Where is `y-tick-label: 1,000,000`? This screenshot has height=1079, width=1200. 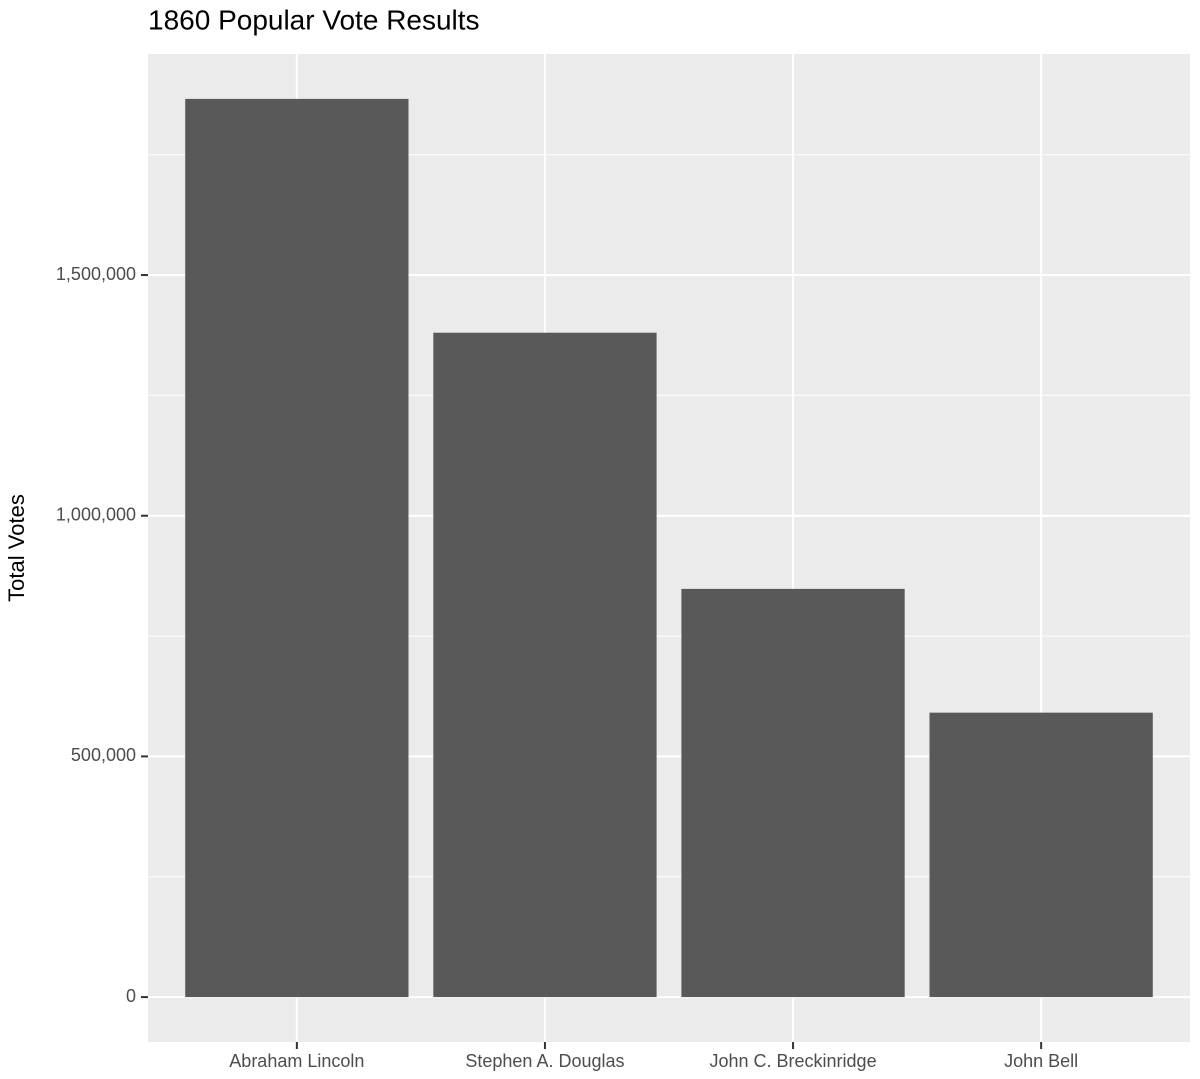 y-tick-label: 1,000,000 is located at coordinates (96, 514).